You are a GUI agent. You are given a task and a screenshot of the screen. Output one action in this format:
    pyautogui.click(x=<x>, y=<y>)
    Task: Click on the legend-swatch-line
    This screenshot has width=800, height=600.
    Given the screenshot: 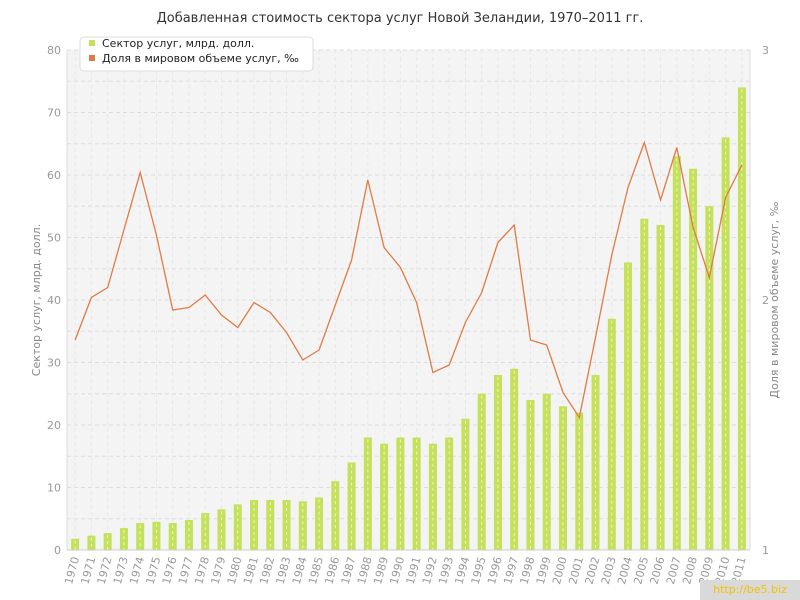 What is the action you would take?
    pyautogui.click(x=92, y=58)
    